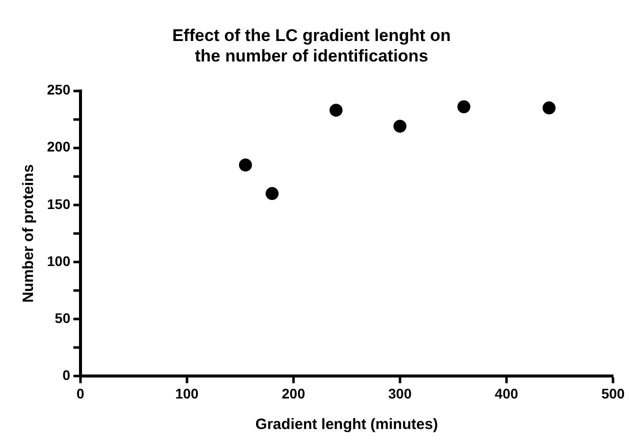 The image size is (629, 444). Describe the element at coordinates (506, 393) in the screenshot. I see `x-tick-label: 400` at that location.